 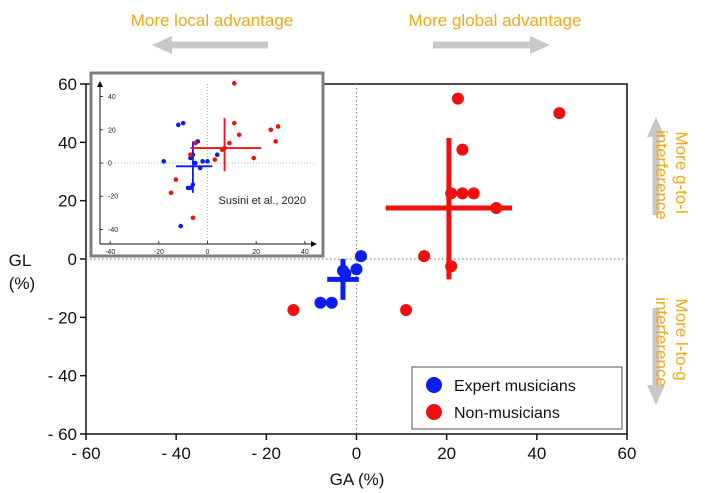 I want to click on x-axis-label: GA (%), so click(x=357, y=479).